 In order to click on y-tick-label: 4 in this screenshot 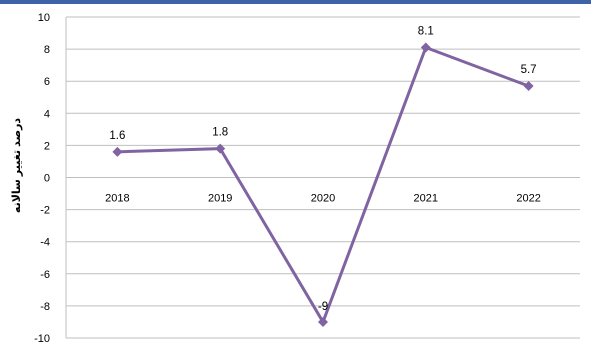, I will do `click(47, 114)`.